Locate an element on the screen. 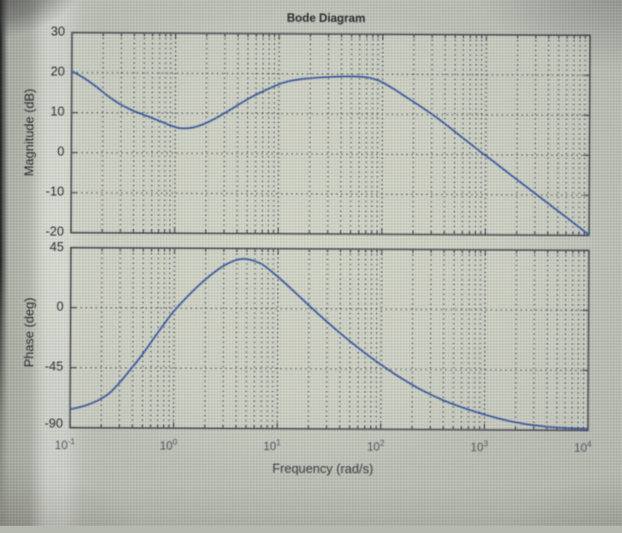 This screenshot has height=533, width=622. svg-text: 10¹ is located at coordinates (272, 445).